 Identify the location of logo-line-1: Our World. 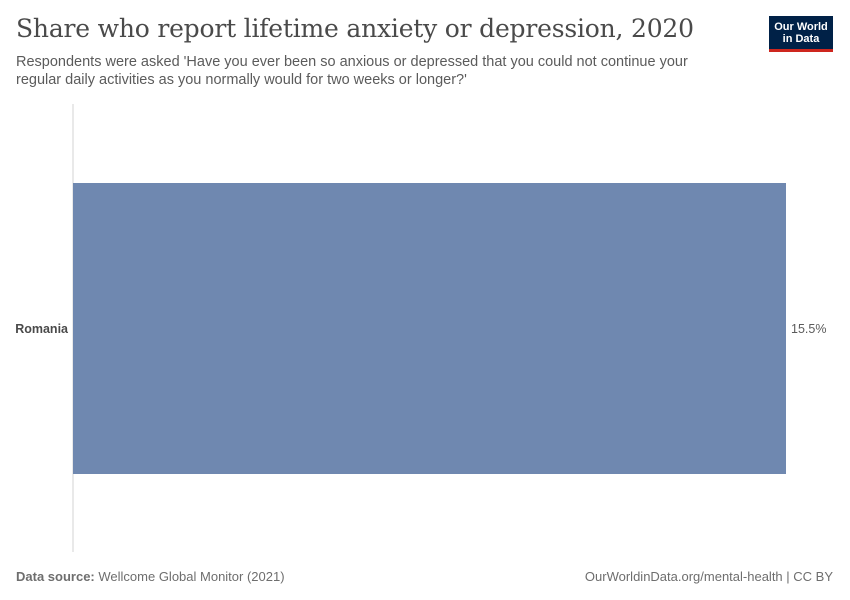
(801, 26).